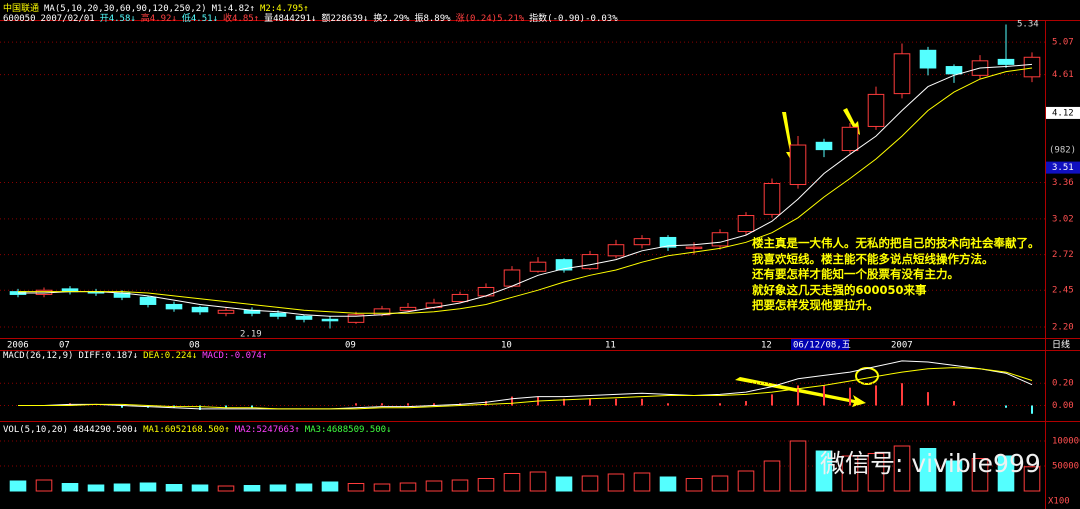 The image size is (1080, 509). What do you see at coordinates (170, 356) in the screenshot?
I see `dea-label: DEA:0.224↓` at bounding box center [170, 356].